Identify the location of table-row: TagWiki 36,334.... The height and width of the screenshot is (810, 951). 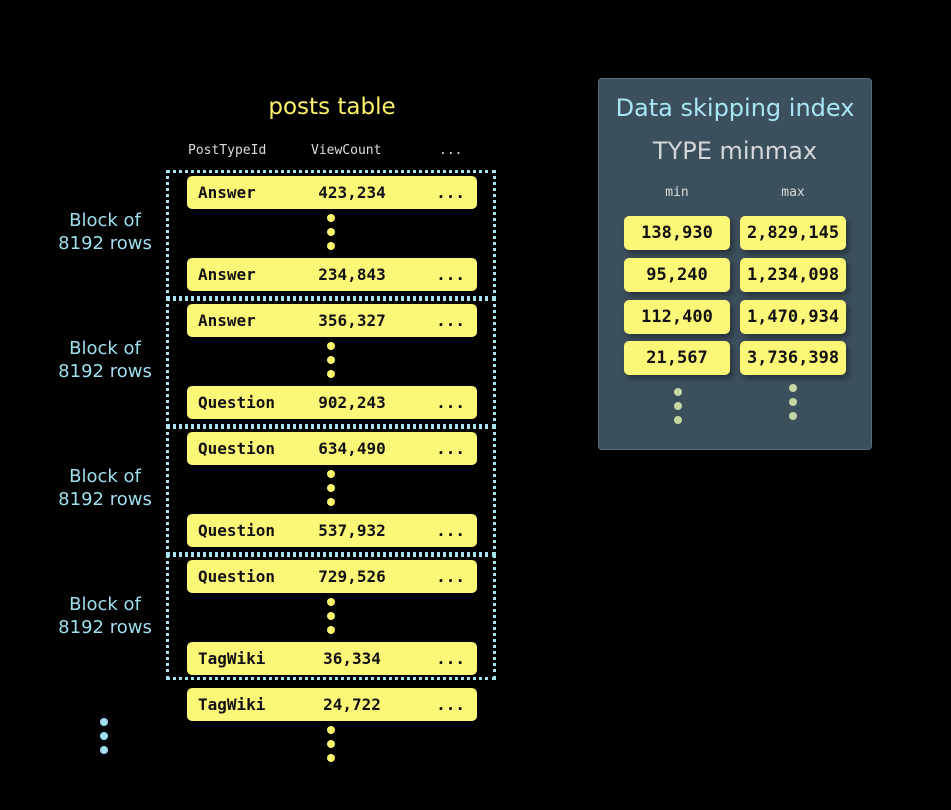
(332, 658).